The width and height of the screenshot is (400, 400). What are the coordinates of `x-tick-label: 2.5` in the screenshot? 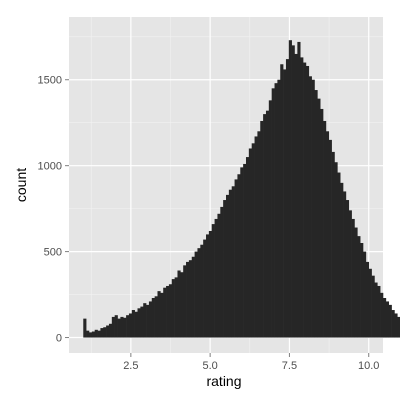 It's located at (130, 366).